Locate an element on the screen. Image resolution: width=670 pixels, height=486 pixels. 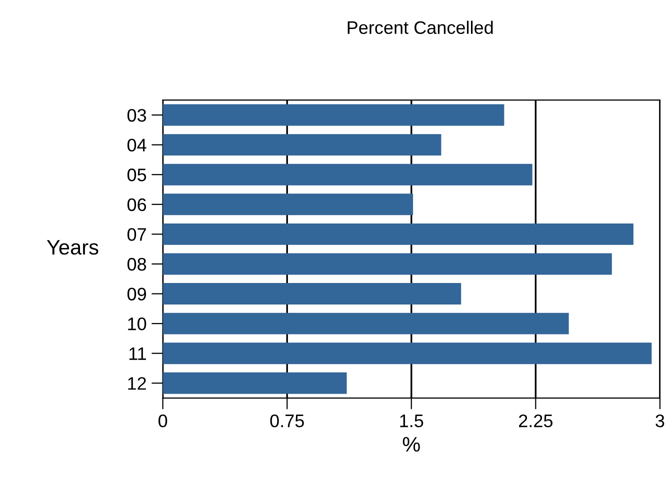
x-tick-label: 0.75 is located at coordinates (287, 421).